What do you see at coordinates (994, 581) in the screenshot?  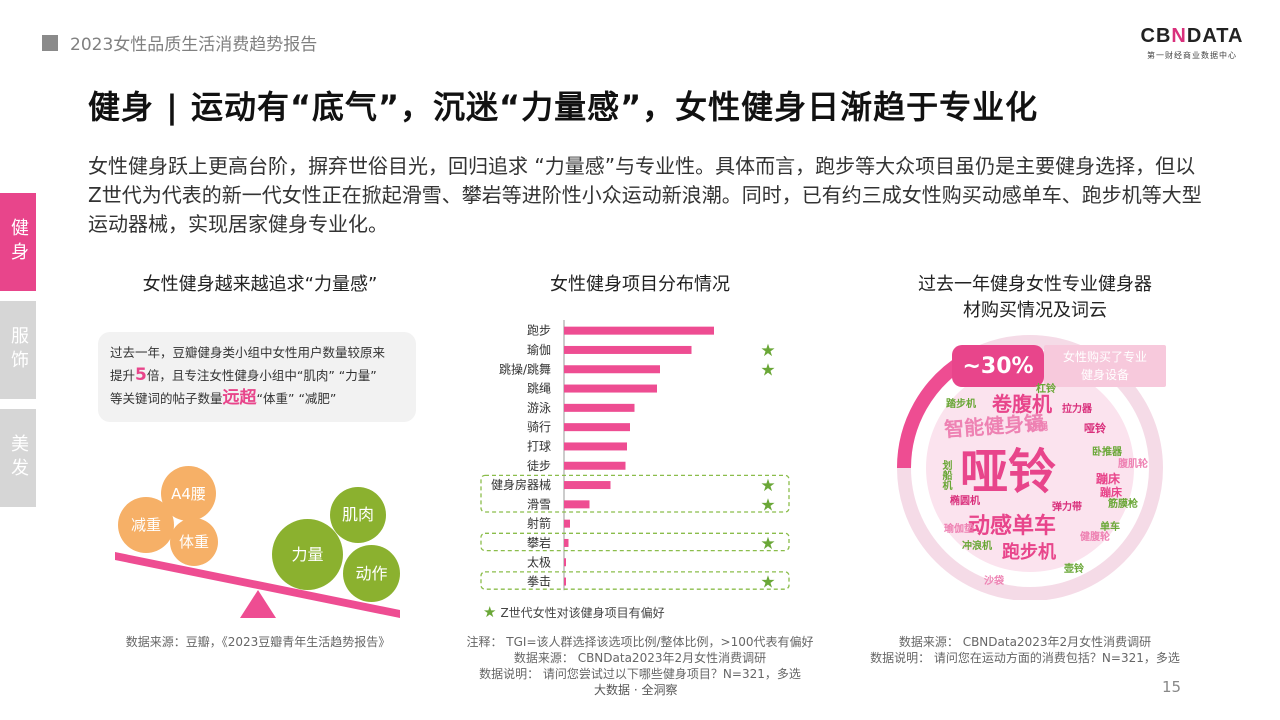 I see `wc-word: 沙袋` at bounding box center [994, 581].